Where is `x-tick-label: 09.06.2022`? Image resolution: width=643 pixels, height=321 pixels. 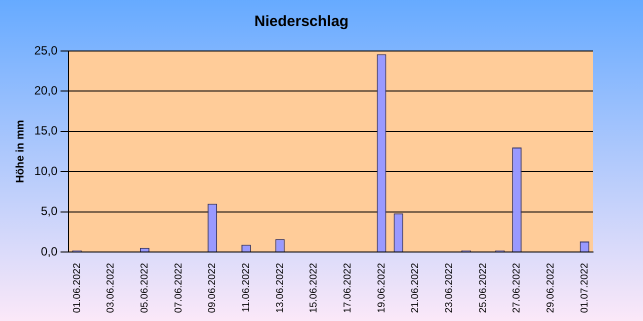
x-tick-label: 09.06.2022 is located at coordinates (212, 288).